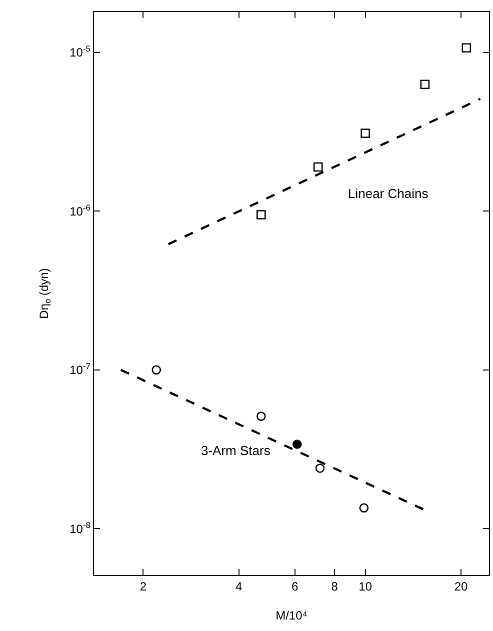  I want to click on x-tick-label: 2, so click(143, 587).